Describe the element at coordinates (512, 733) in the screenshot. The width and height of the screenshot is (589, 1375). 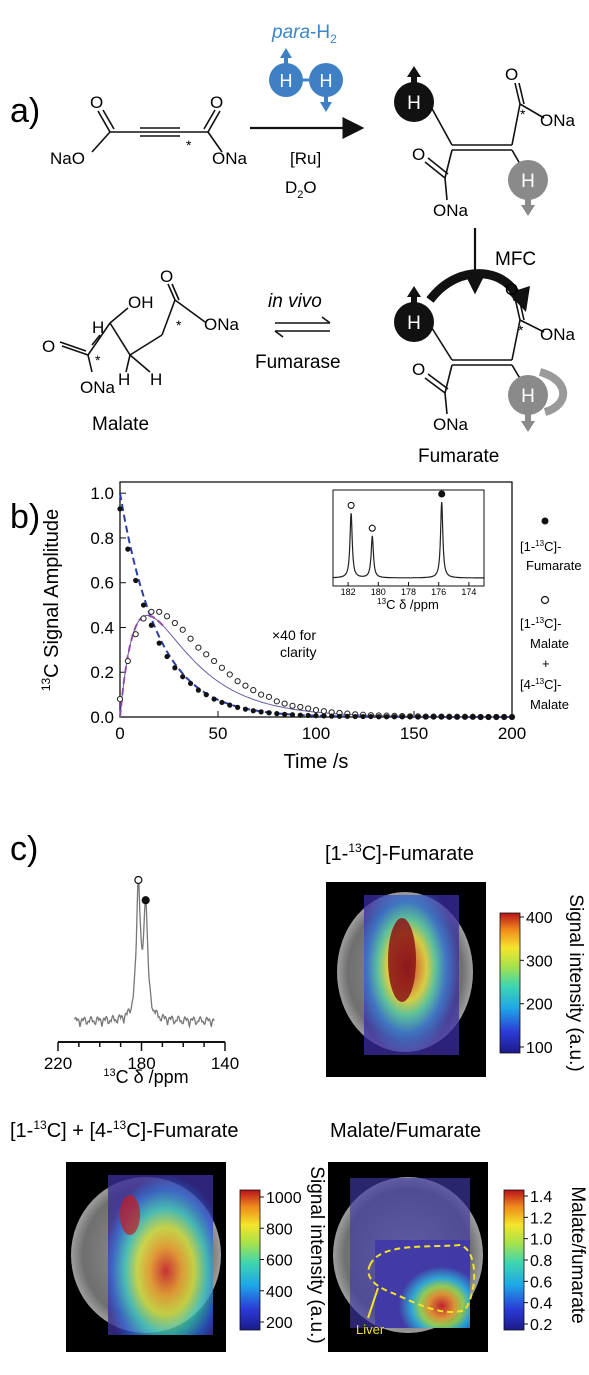
I see `x-tick-label: 200` at that location.